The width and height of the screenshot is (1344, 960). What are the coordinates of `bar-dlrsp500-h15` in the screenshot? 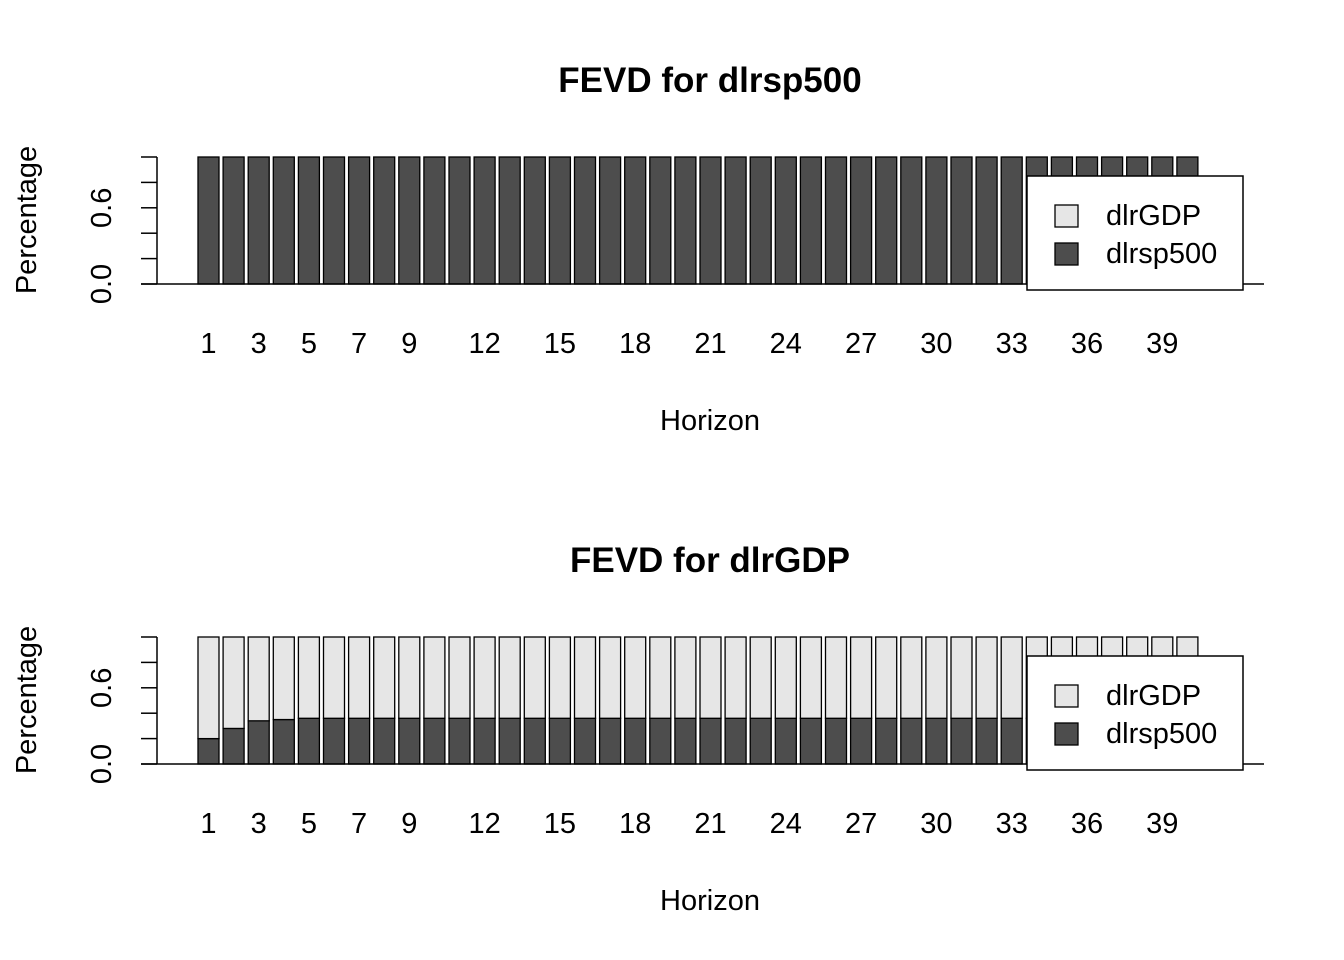 It's located at (560, 741).